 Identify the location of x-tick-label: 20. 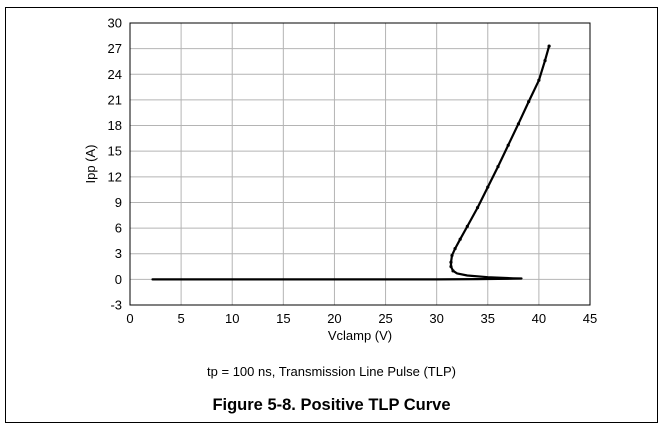
(334, 318).